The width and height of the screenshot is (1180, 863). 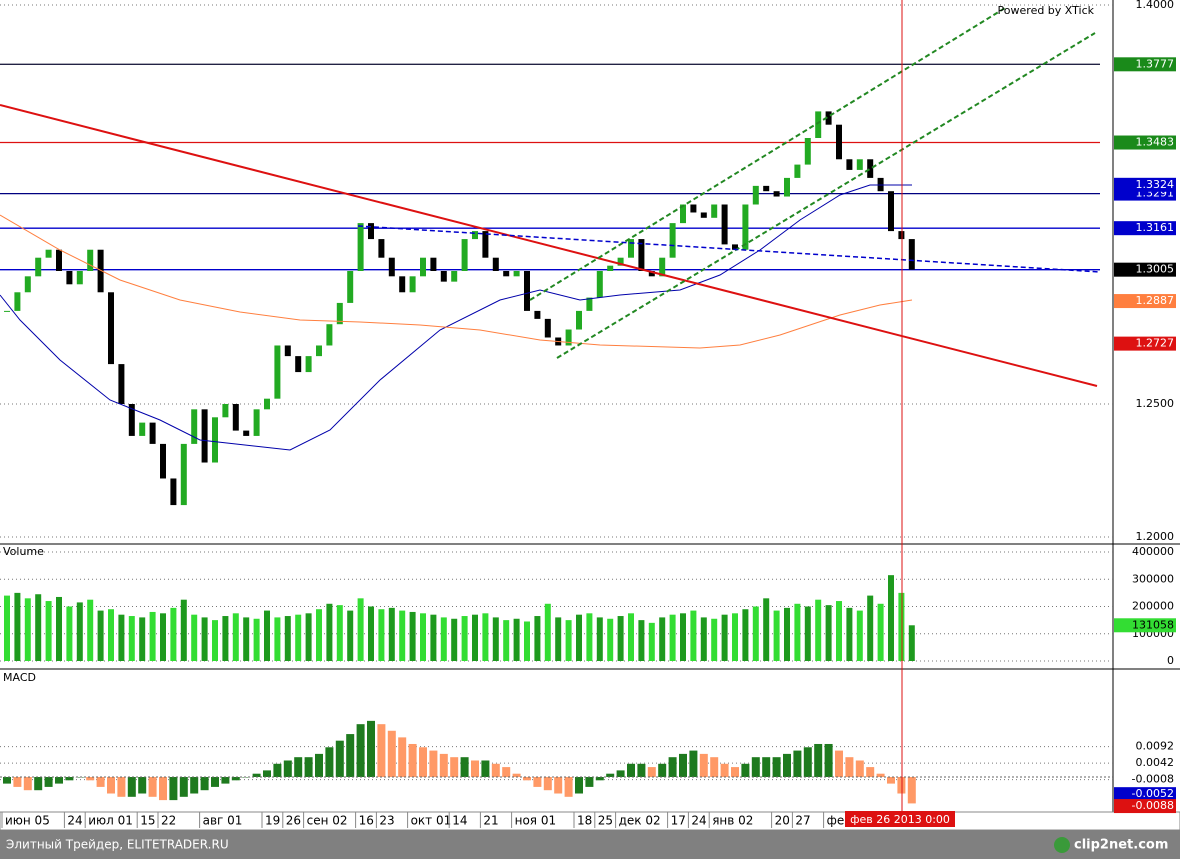 What do you see at coordinates (168, 821) in the screenshot?
I see `date-label: 22` at bounding box center [168, 821].